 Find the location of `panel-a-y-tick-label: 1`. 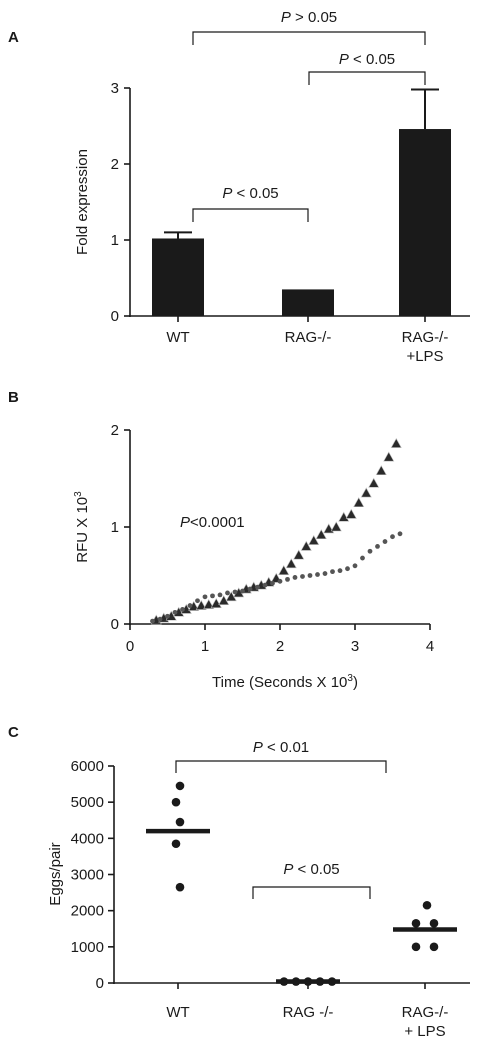

panel-a-y-tick-label: 1 is located at coordinates (115, 240).